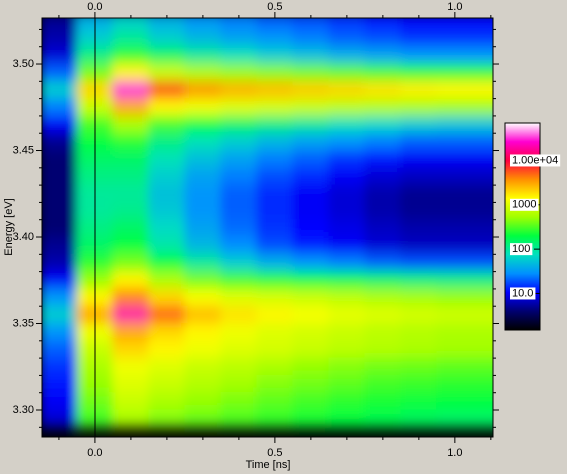 The image size is (567, 474). What do you see at coordinates (522, 293) in the screenshot?
I see `colorbar-tick-label: 10.0` at bounding box center [522, 293].